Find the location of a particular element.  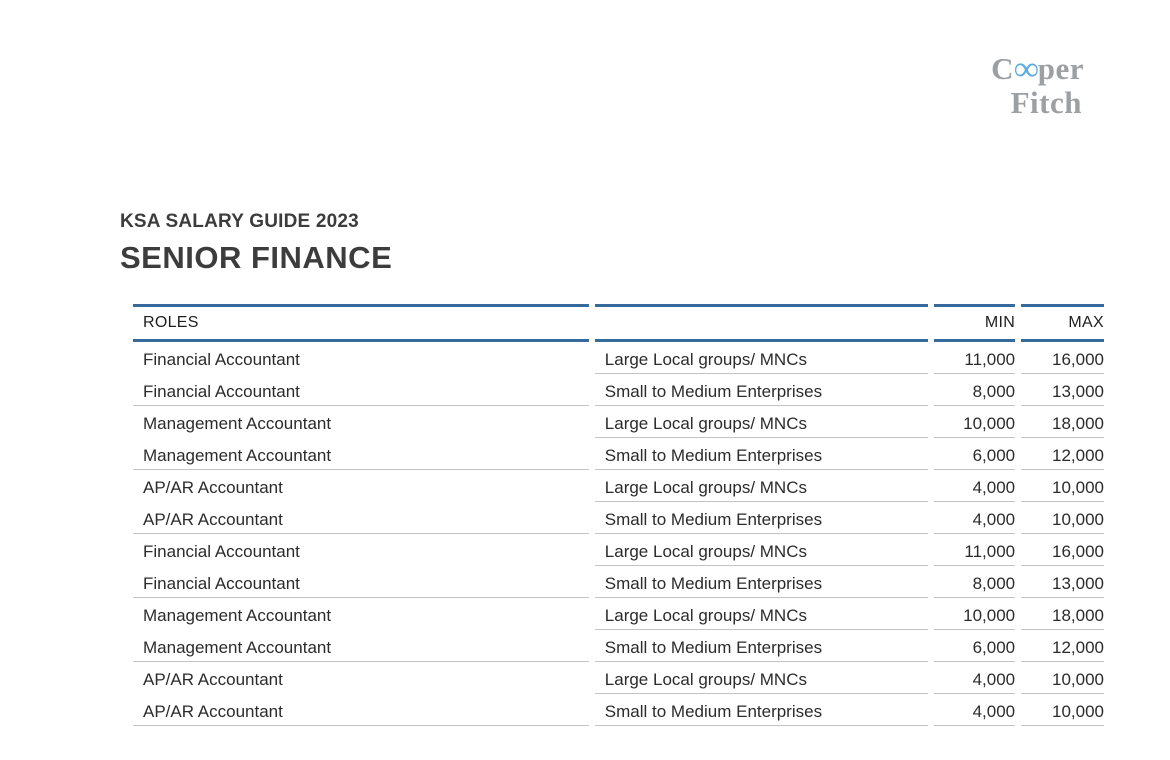

infinity-icon: ∞ is located at coordinates (1026, 68).